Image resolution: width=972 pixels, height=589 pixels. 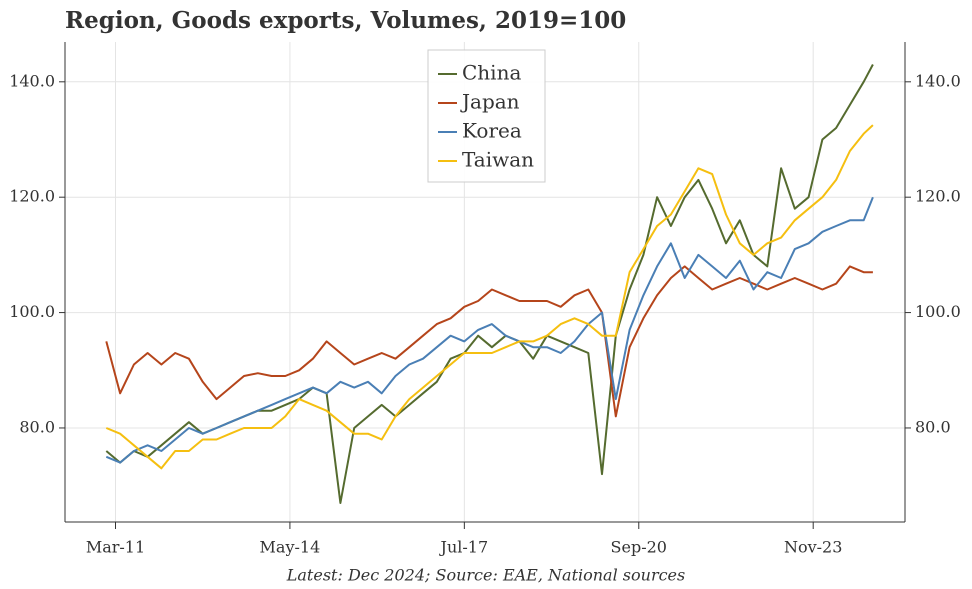 I want to click on x-tick-label: Mar-11, so click(x=115, y=547).